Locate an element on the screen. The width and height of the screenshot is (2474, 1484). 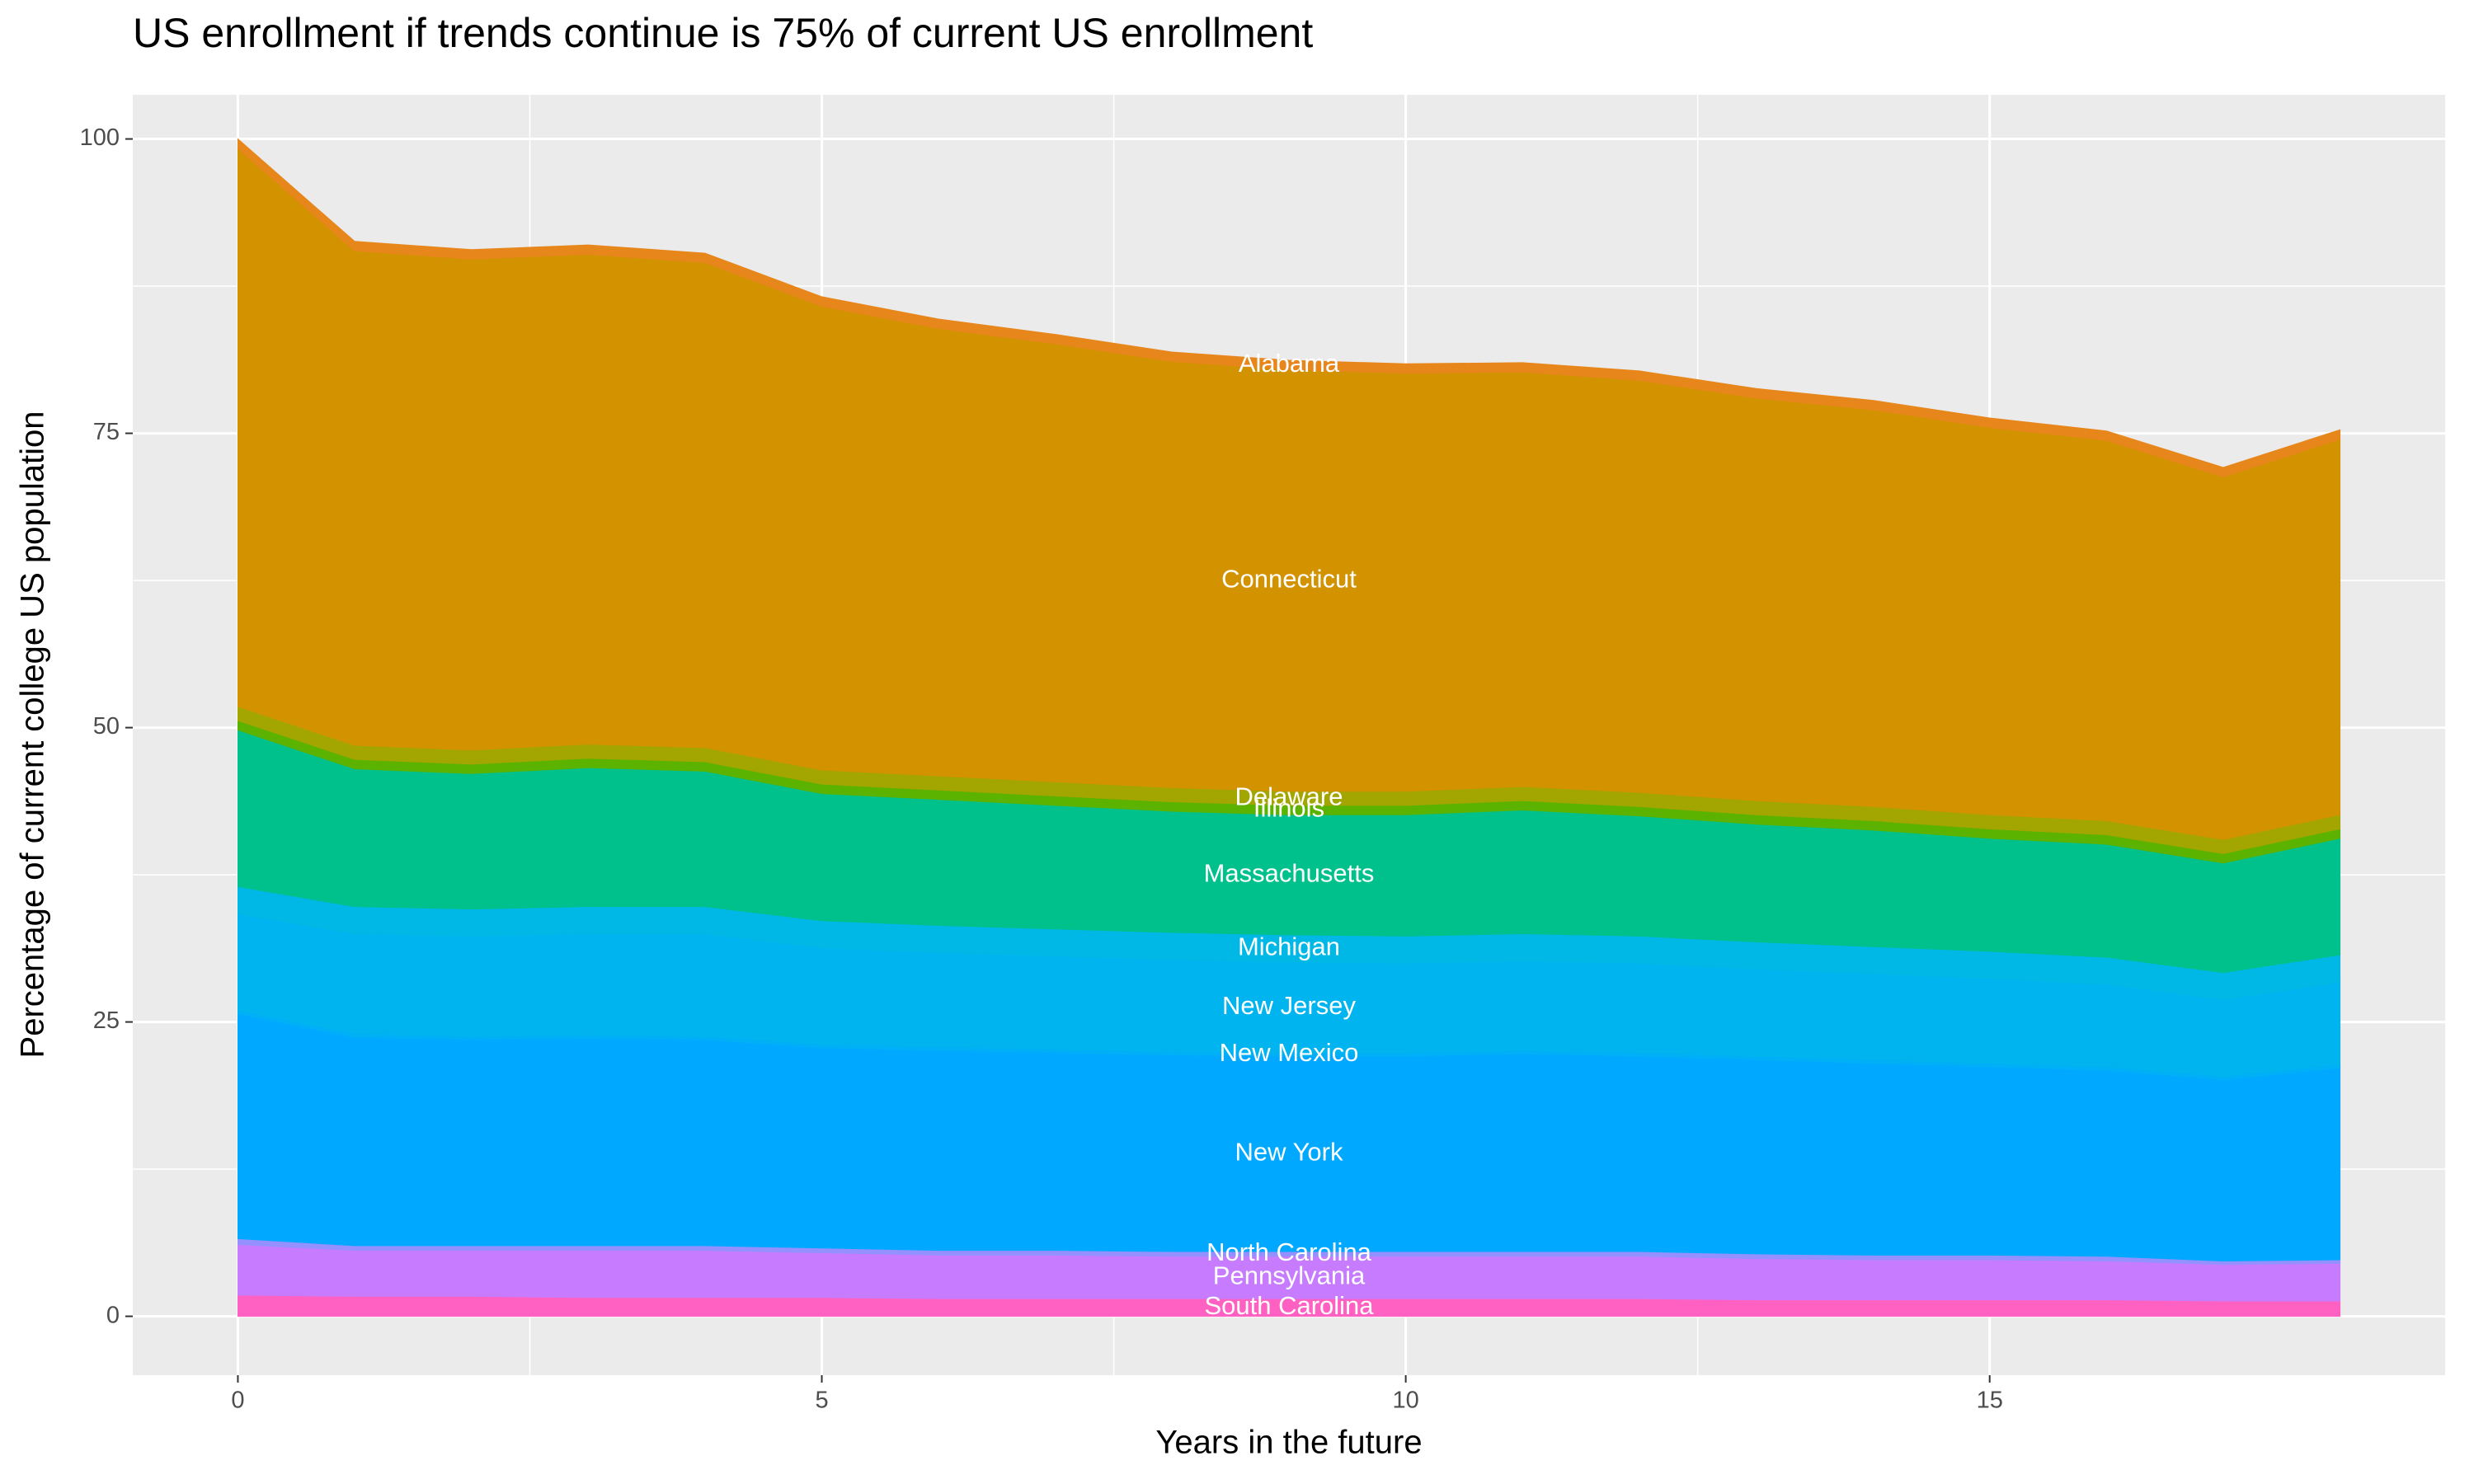
series-label: New Jersey is located at coordinates (1289, 1006).